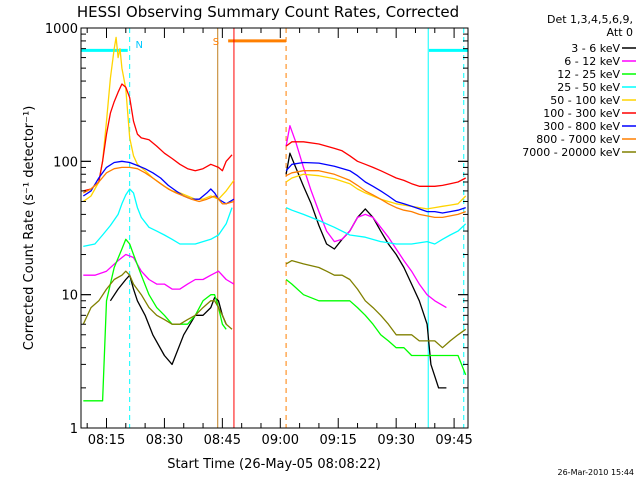 This screenshot has width=640, height=480. Describe the element at coordinates (106, 440) in the screenshot. I see `x-tick-label-0: 08:15` at that location.